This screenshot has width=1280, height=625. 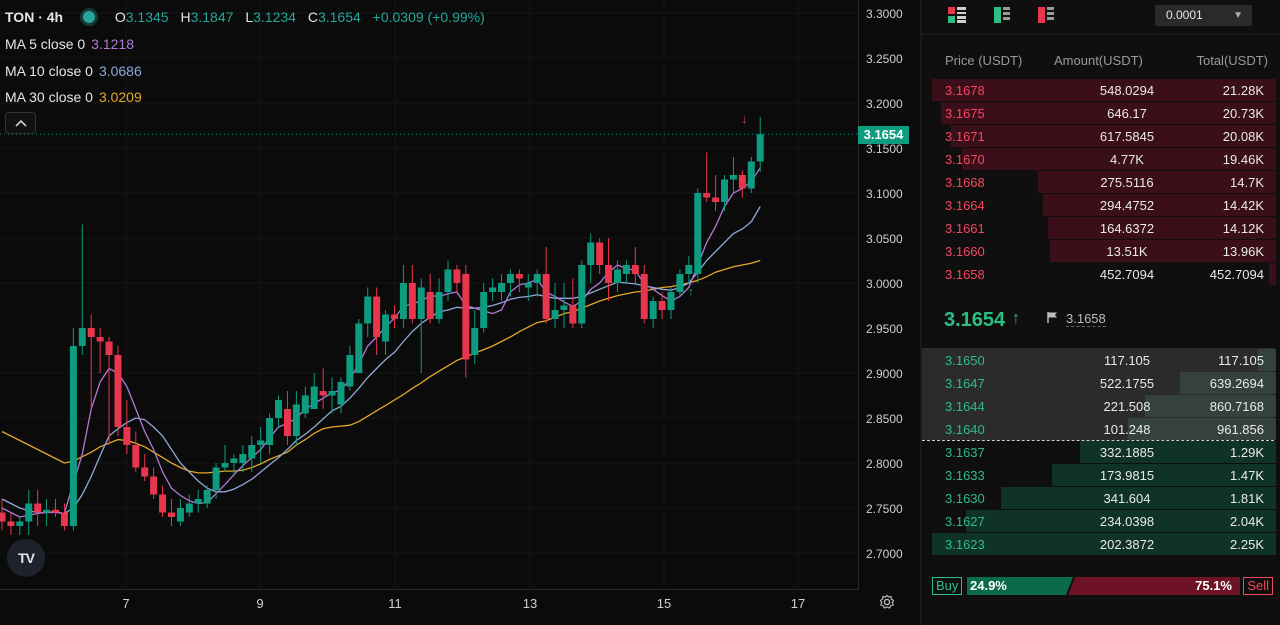 I want to click on ask-price: 3.1671, so click(x=965, y=136).